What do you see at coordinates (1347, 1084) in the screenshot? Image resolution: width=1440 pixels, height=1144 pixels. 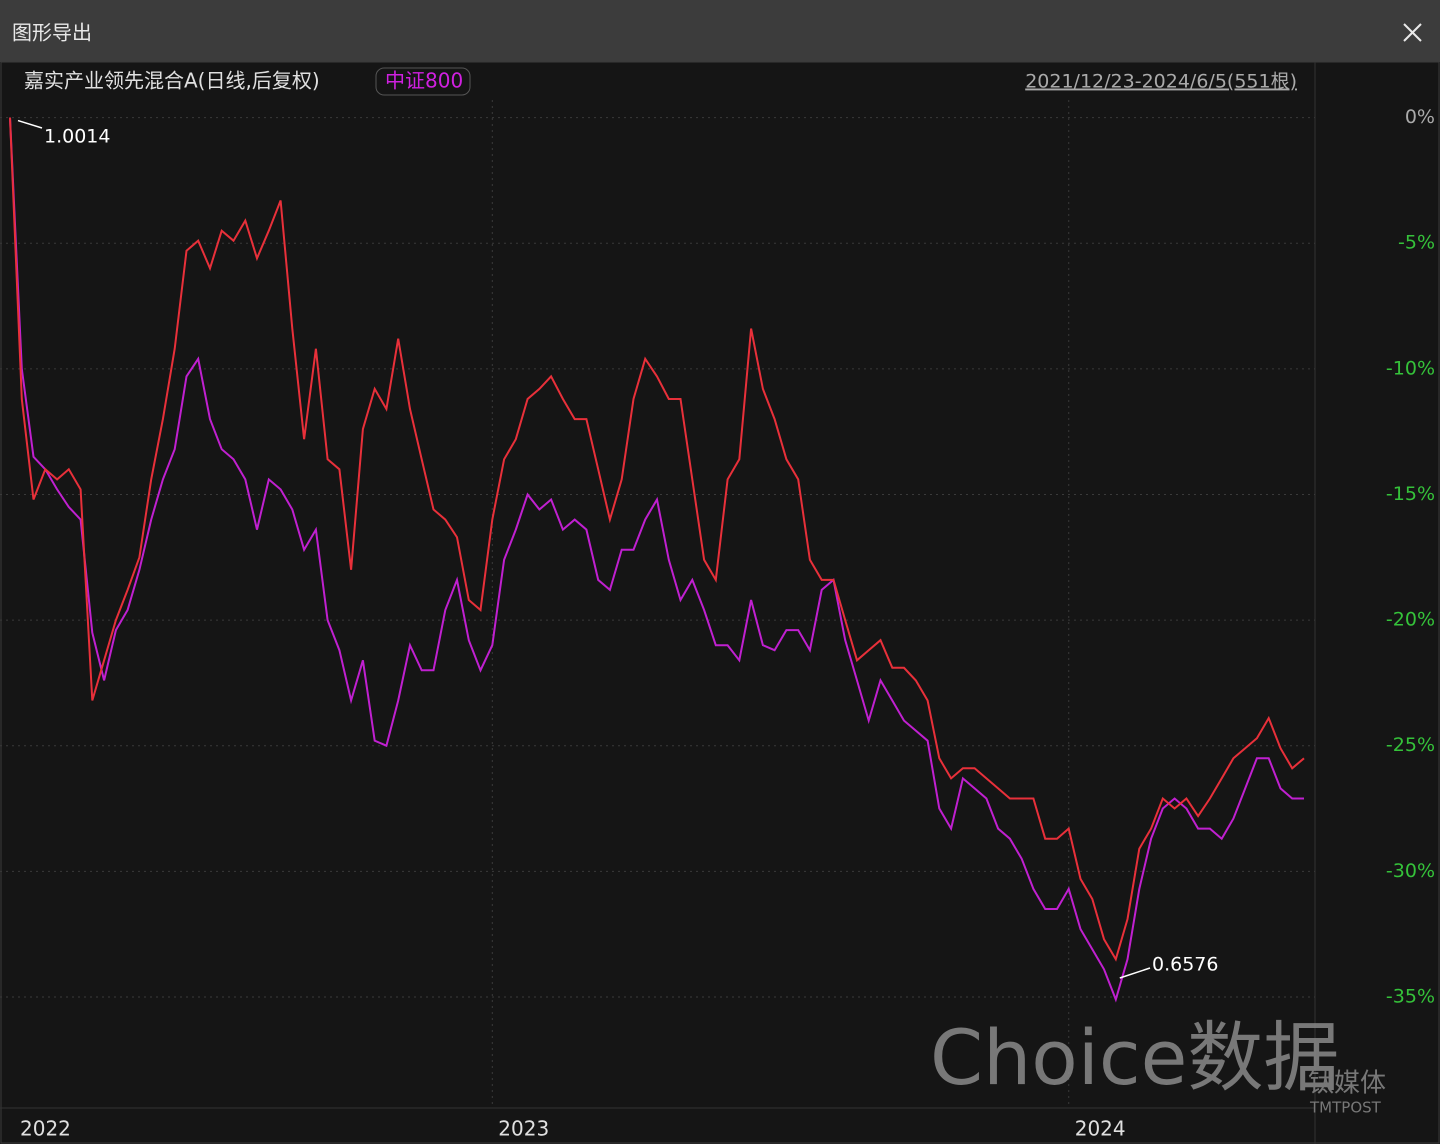 I see `watermark: 钛媒体` at bounding box center [1347, 1084].